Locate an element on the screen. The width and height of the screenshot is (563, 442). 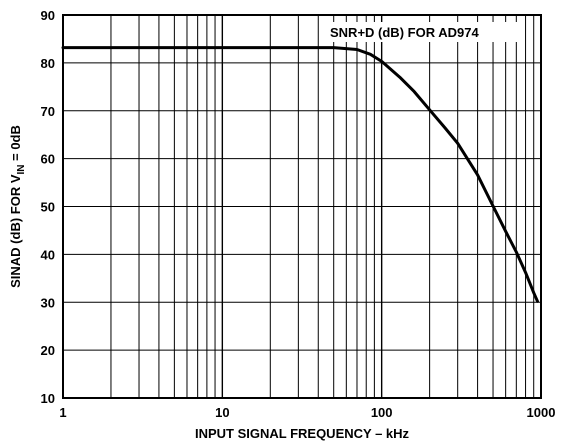
annotation-background is located at coordinates (422, 32).